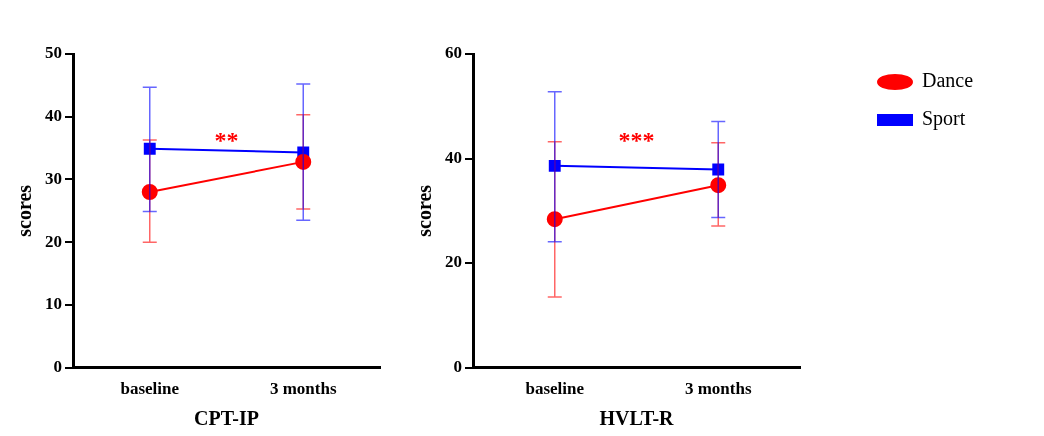  I want to click on y-tick-label: 60, so click(453, 53).